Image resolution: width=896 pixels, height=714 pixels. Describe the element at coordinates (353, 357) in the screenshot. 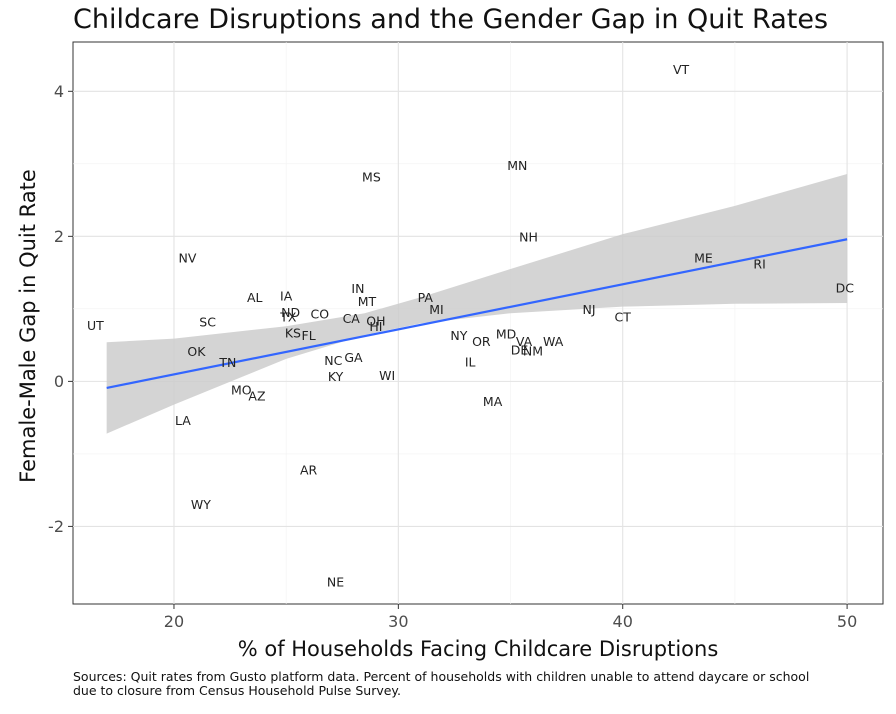

I see `state-label-ga: GA` at that location.